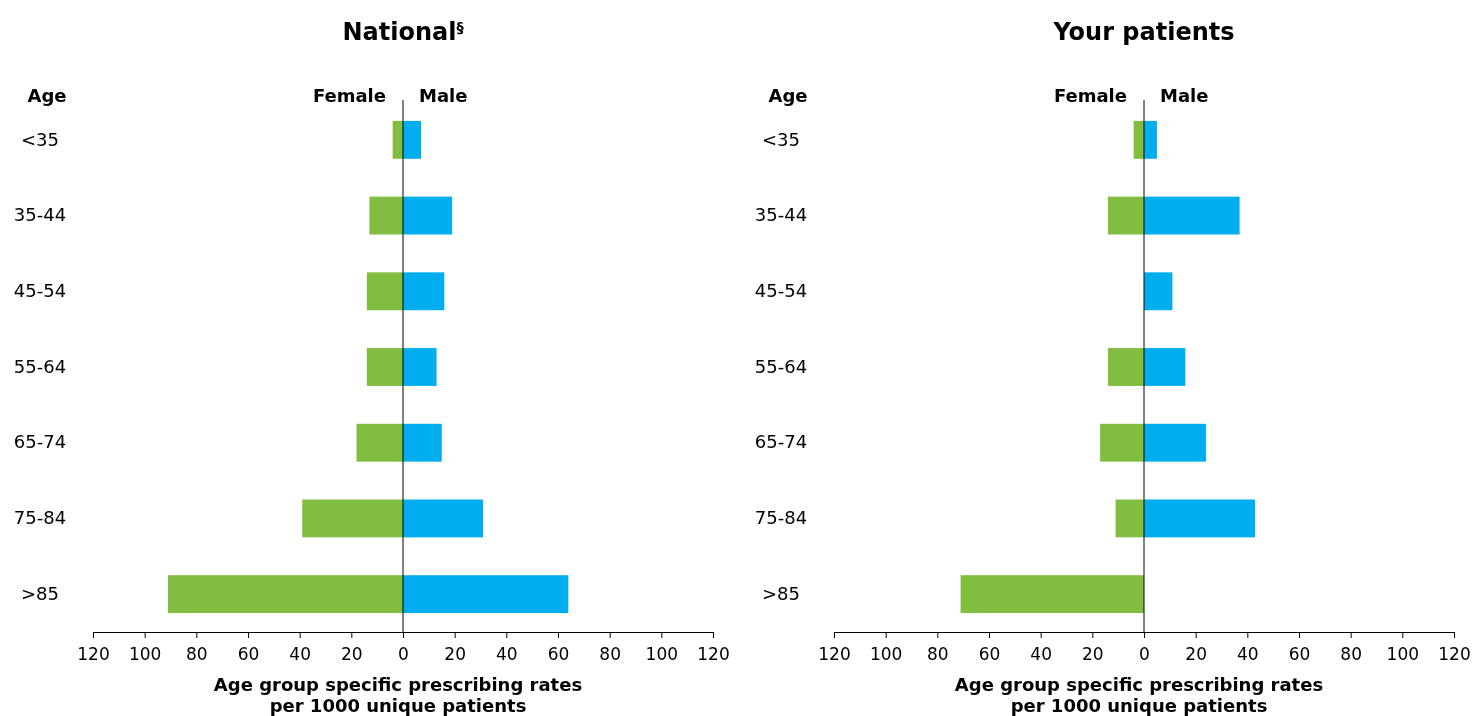 The image size is (1473, 716). I want to click on chart-title: National$^{§}$, so click(403, 32).